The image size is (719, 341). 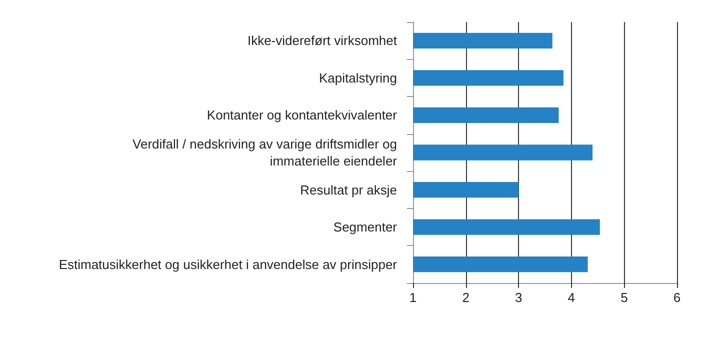 I want to click on y-tick-label: Verdifall / nedskriving av varige driftsmidler og immaterielle eiendeler, so click(x=265, y=152).